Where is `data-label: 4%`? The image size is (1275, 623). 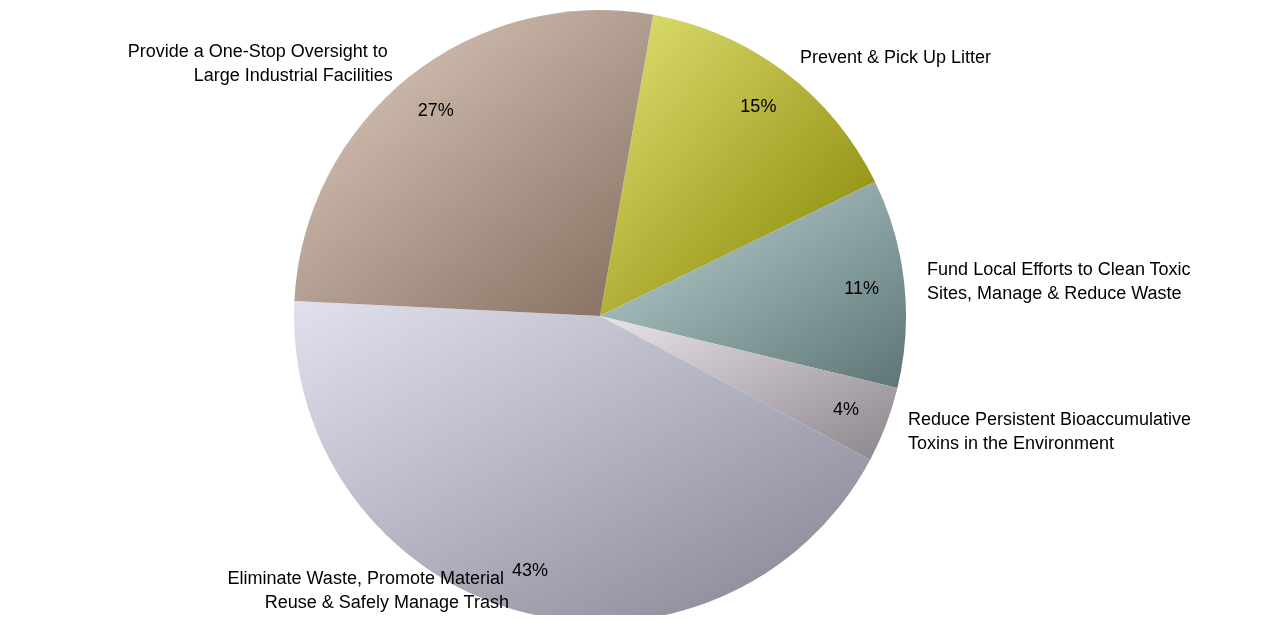
data-label: 4% is located at coordinates (846, 409).